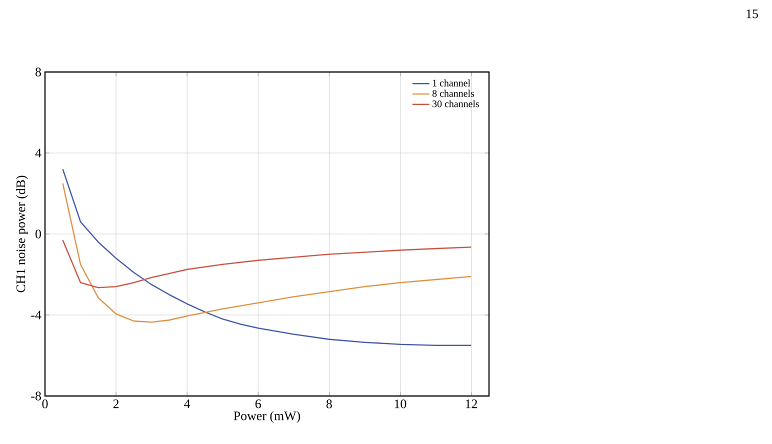 This screenshot has height=444, width=772. Describe the element at coordinates (451, 82) in the screenshot. I see `legend-label: 1 channel` at that location.